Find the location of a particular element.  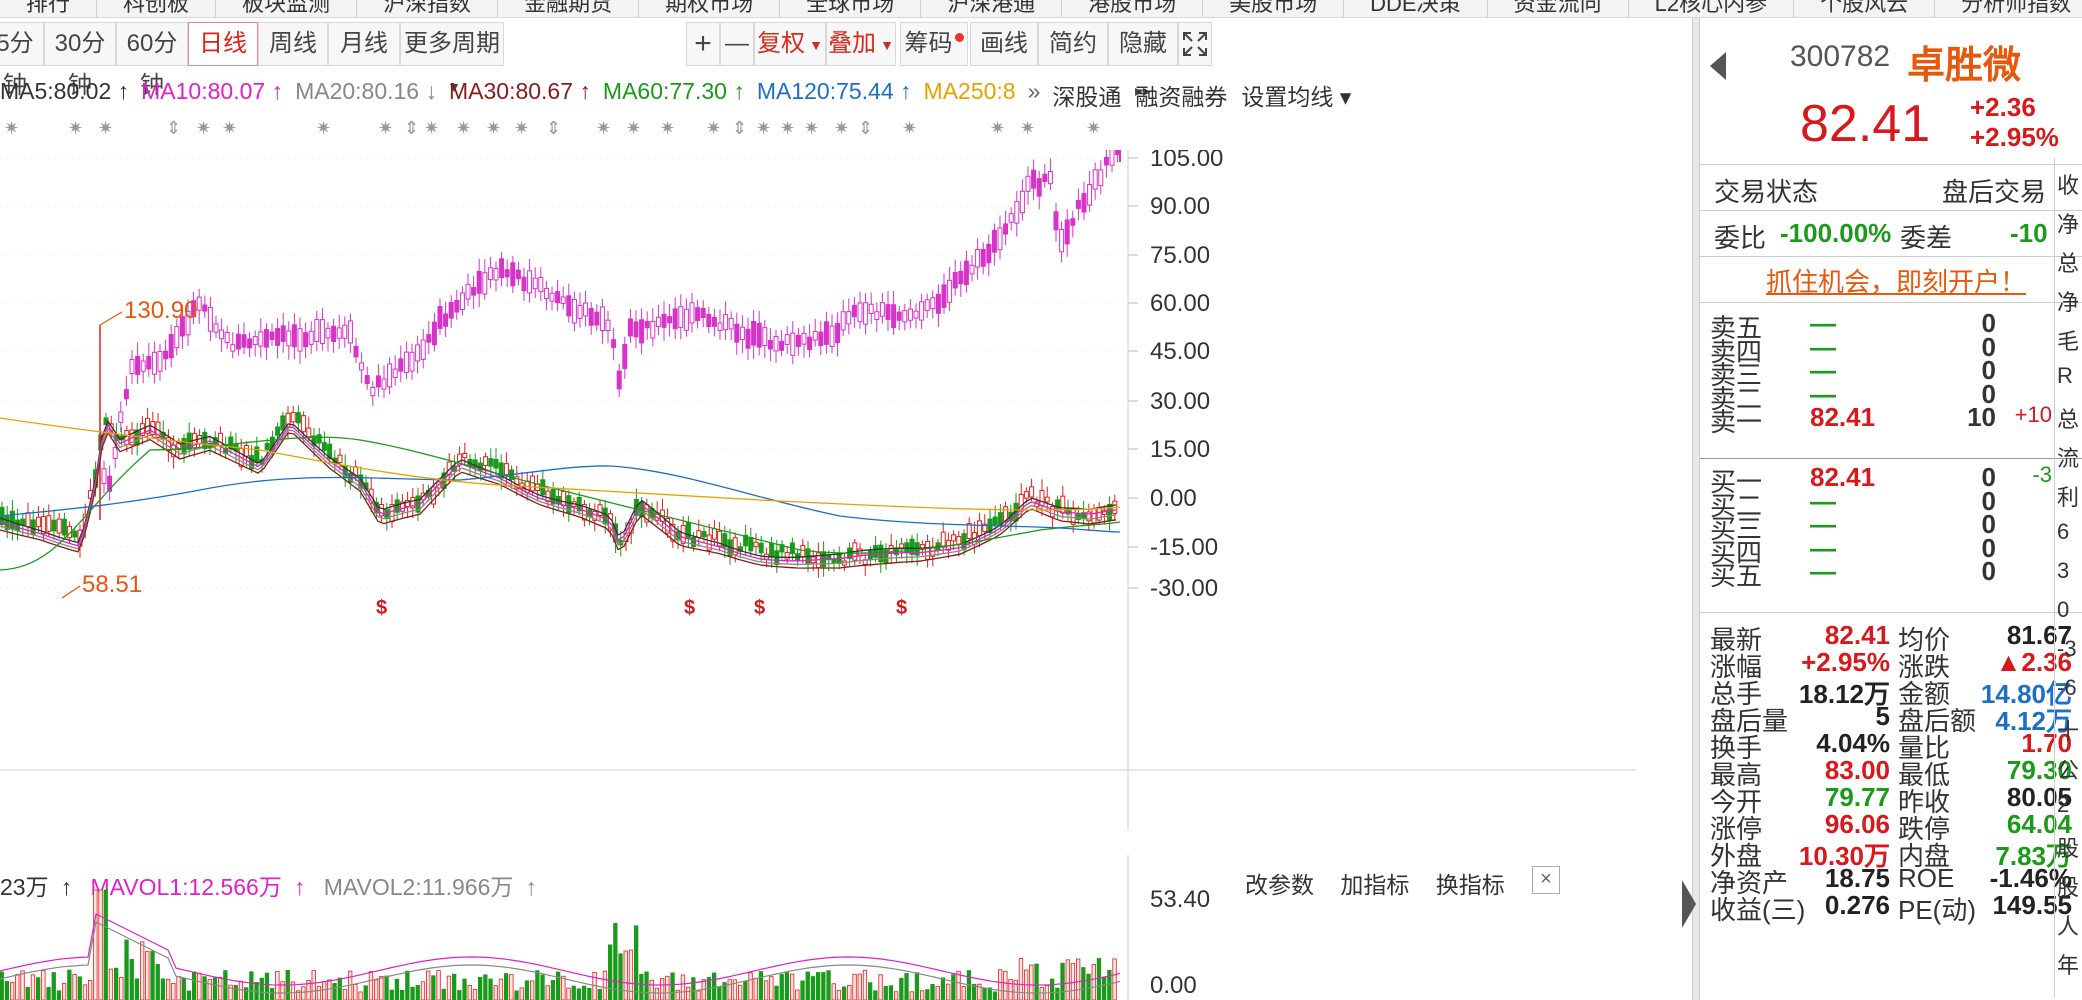

price-candle is located at coordinates (319, 439).